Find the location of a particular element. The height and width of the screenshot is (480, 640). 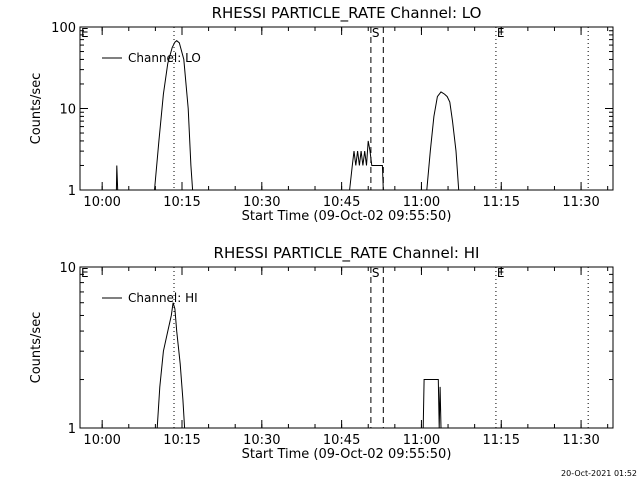

legend-entry: Channel: HI is located at coordinates (163, 298).